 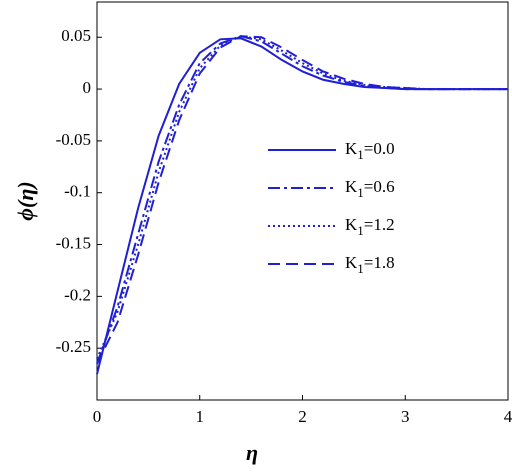 What do you see at coordinates (252, 452) in the screenshot?
I see `x-axis-label: η` at bounding box center [252, 452].